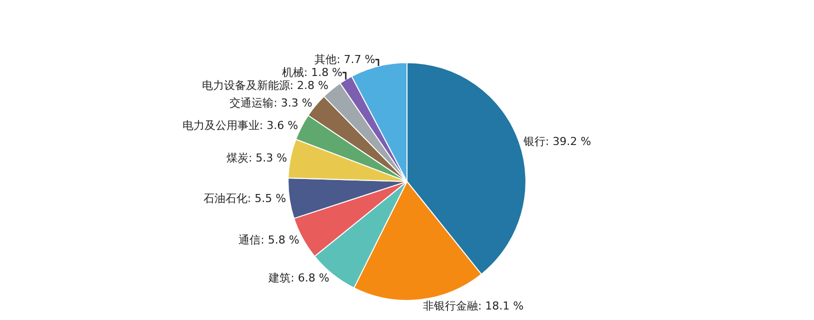  What do you see at coordinates (265, 85) in the screenshot?
I see `slice-label: 电力设备及新能源: 2.8 %` at bounding box center [265, 85].